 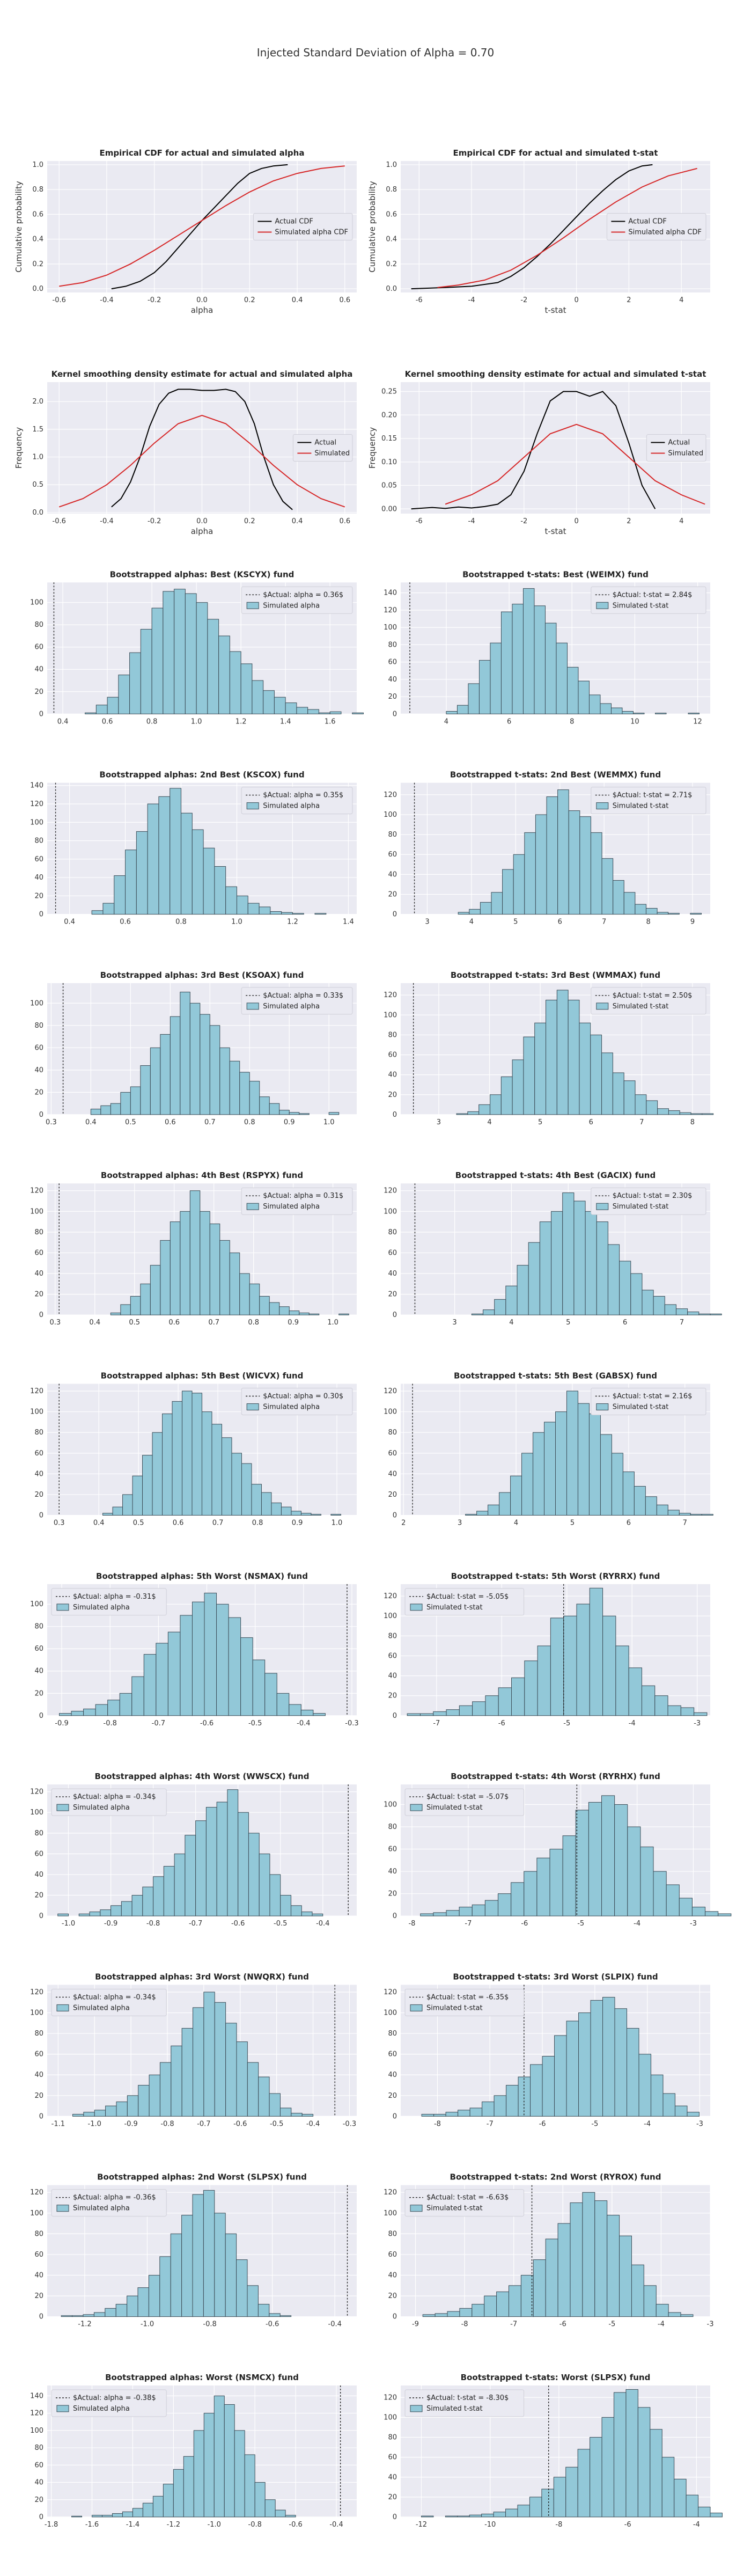 I want to click on x-tick-label: 0.6, so click(x=344, y=521).